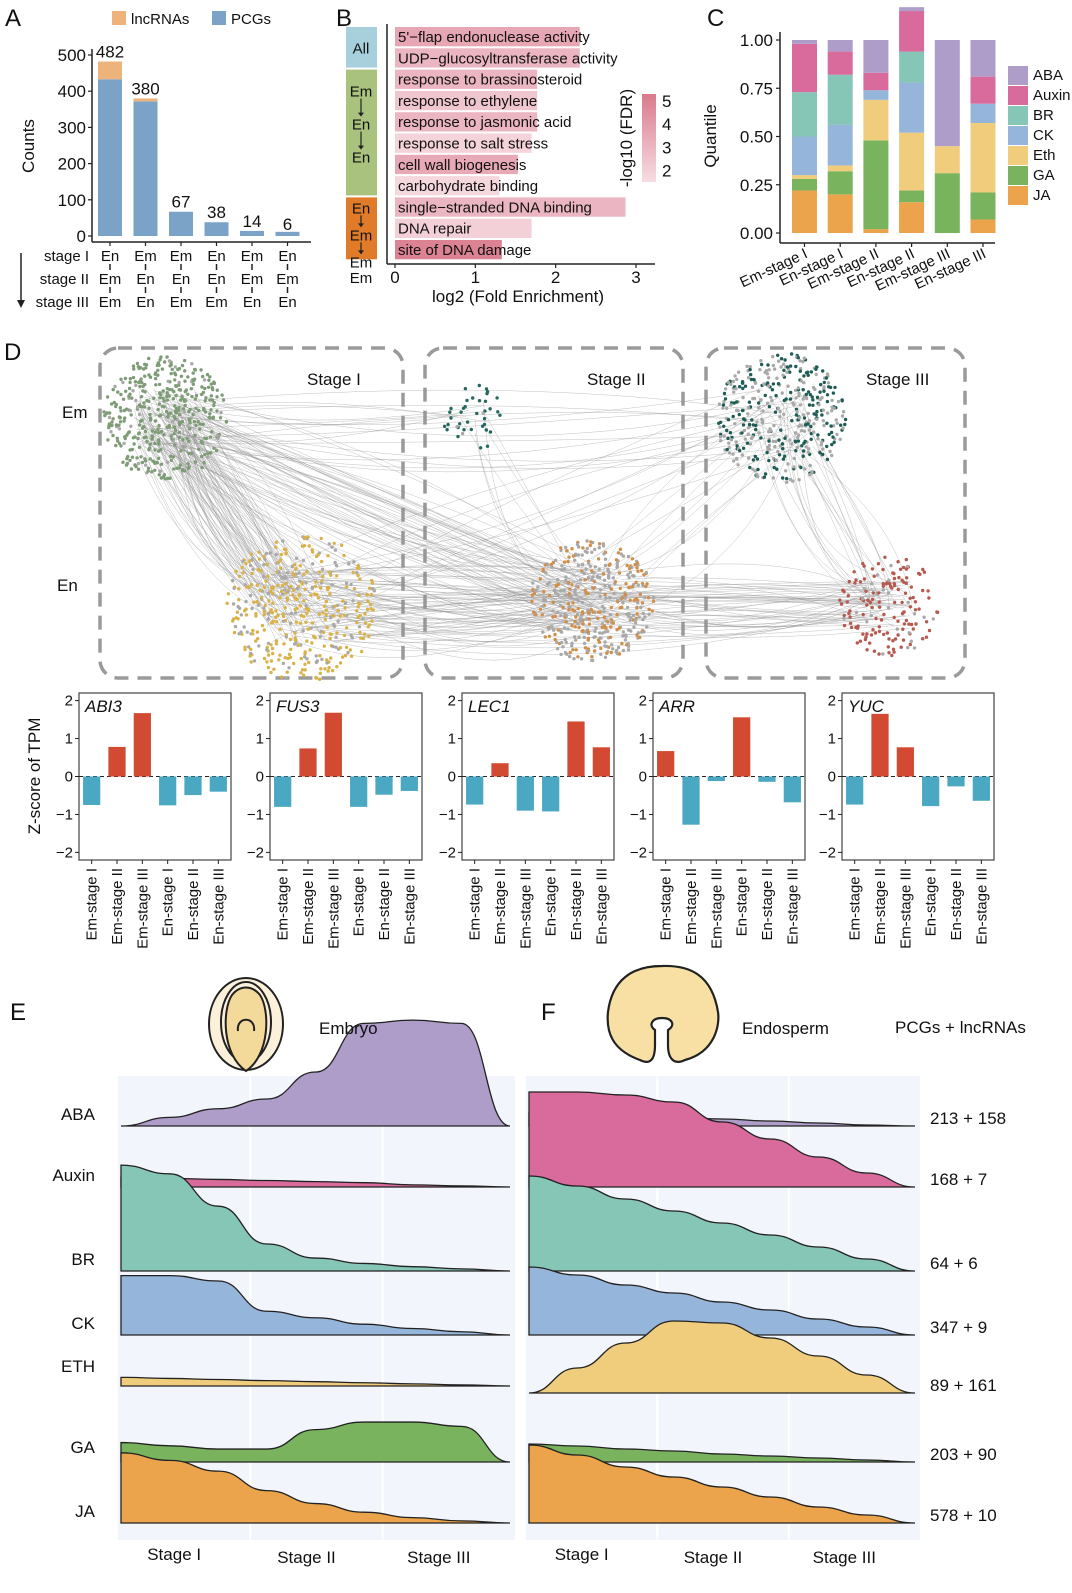 The width and height of the screenshot is (1072, 1593). Describe the element at coordinates (110, 157) in the screenshot. I see `bar-pcgs` at that location.